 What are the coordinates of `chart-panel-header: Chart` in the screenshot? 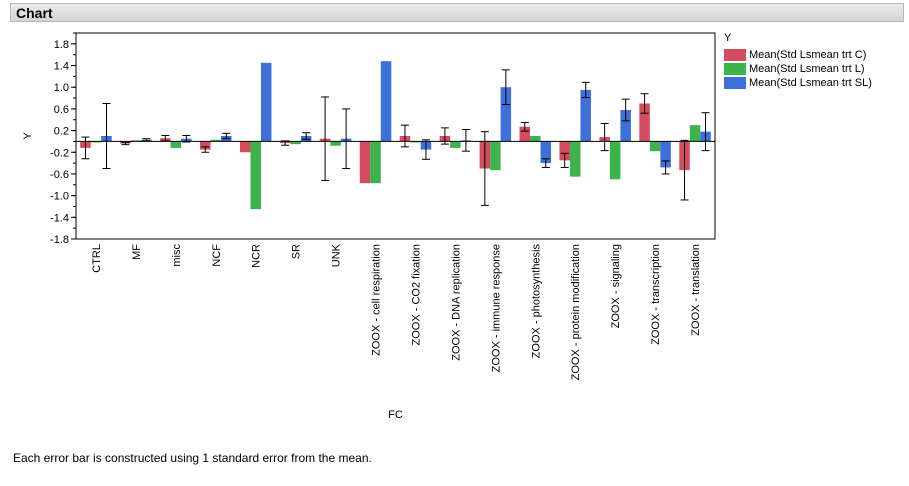 It's located at (457, 12).